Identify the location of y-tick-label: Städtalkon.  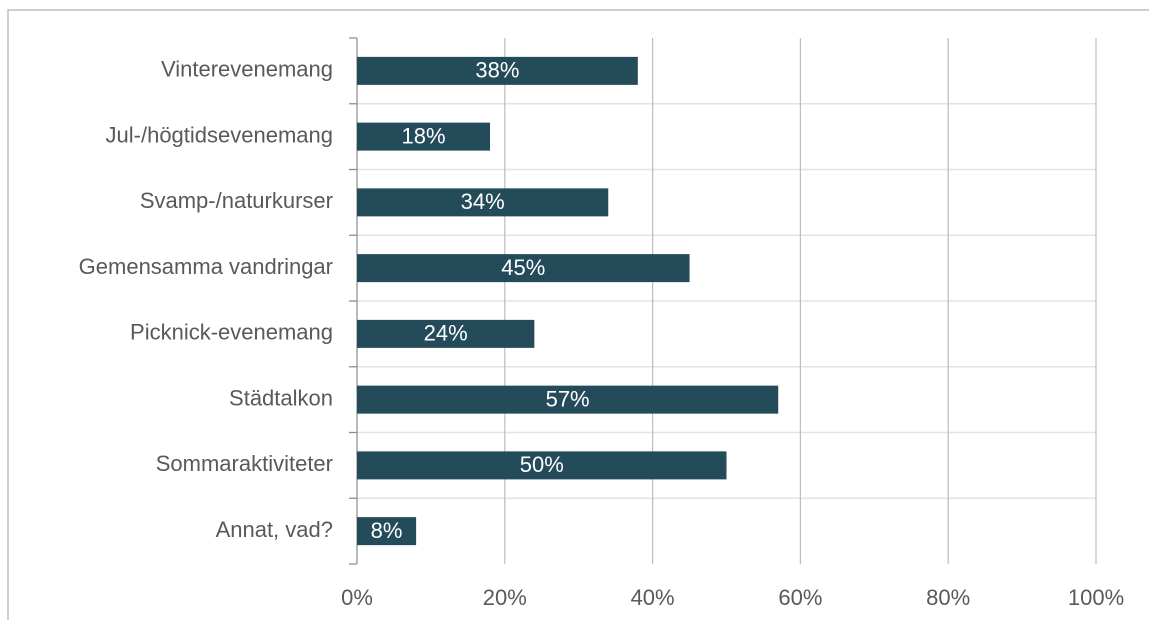
(281, 397).